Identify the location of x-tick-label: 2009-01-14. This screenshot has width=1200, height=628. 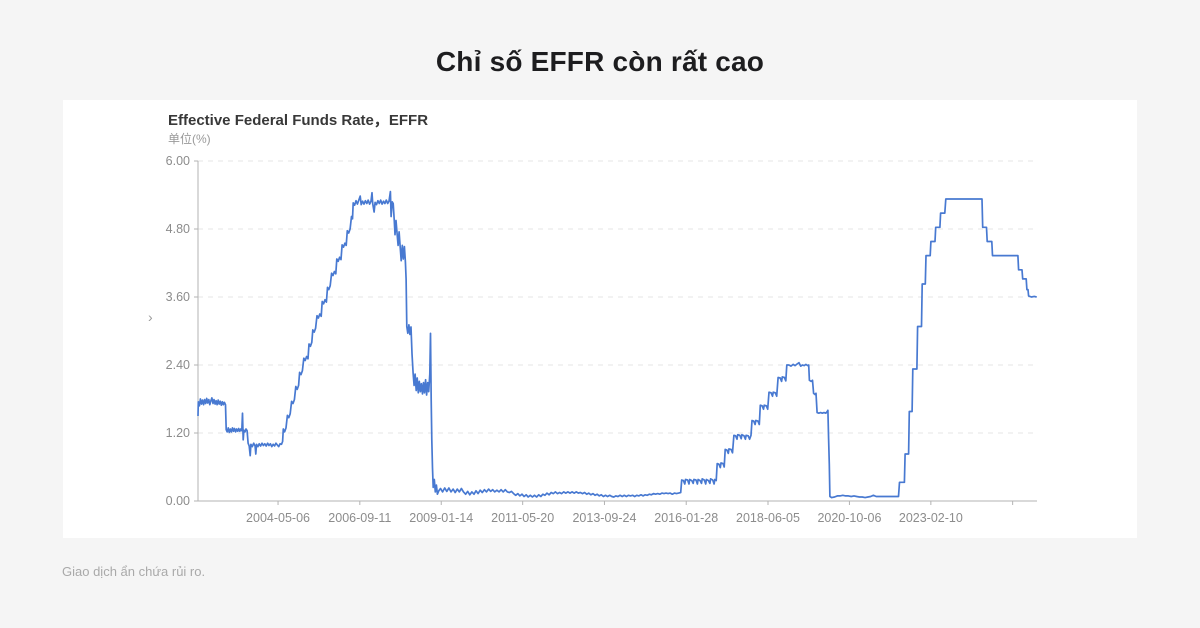
(441, 518).